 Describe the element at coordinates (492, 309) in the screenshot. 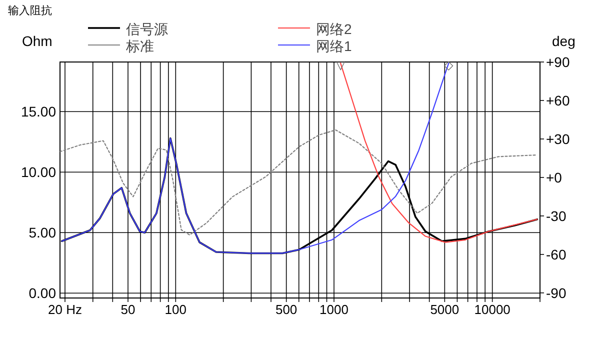

I see `x-tick-label: 10000` at that location.